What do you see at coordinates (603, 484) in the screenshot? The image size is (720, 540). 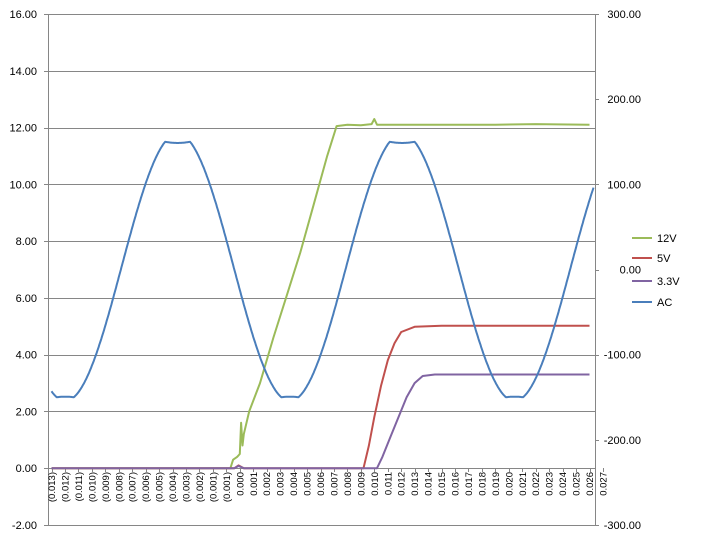 I see `x-tick-label: 0.027` at bounding box center [603, 484].